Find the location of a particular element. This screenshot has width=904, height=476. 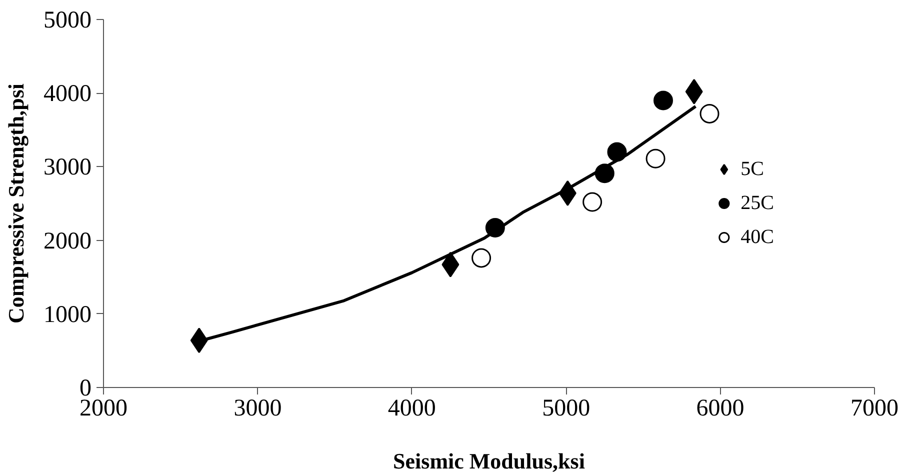

y-tick-label: 4000 is located at coordinates (68, 94).